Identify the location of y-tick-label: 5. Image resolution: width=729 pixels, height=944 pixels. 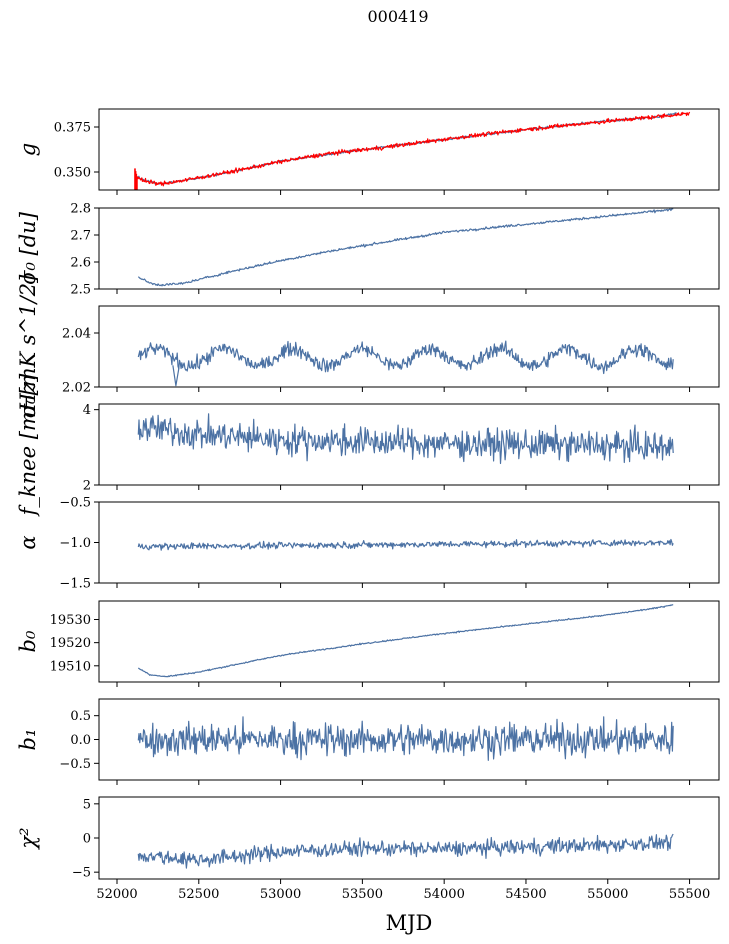
(87, 804).